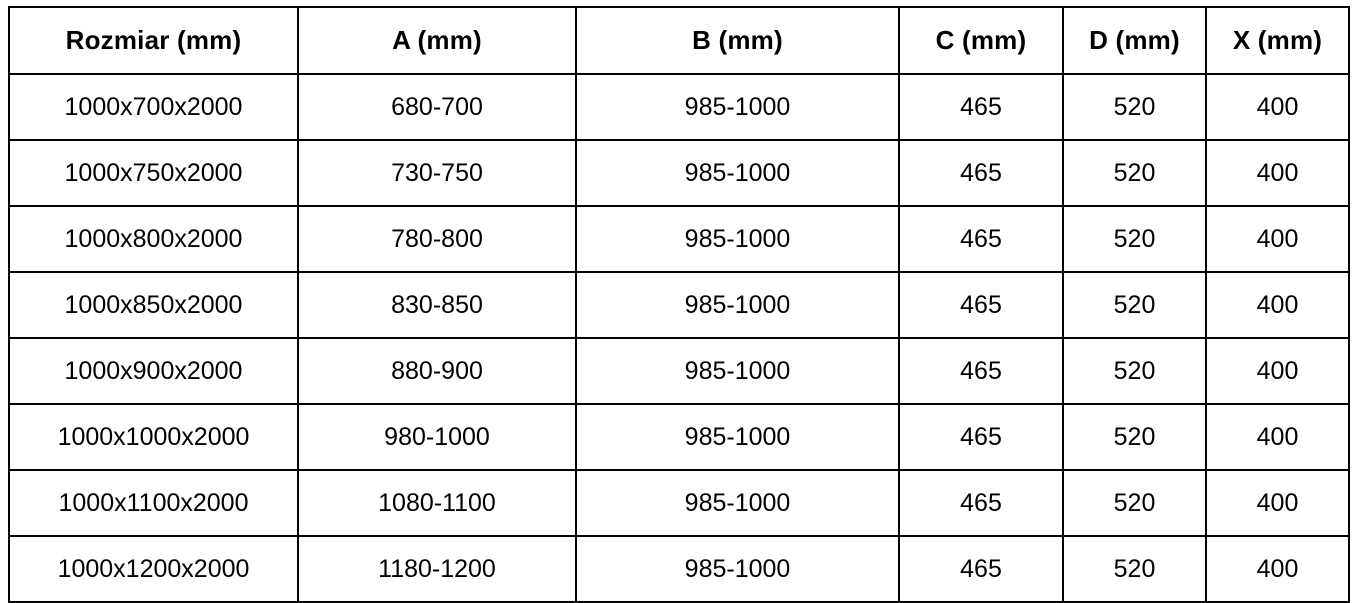 The height and width of the screenshot is (603, 1357). I want to click on cell-rozmiar: 1000x750x2000, so click(153, 173).